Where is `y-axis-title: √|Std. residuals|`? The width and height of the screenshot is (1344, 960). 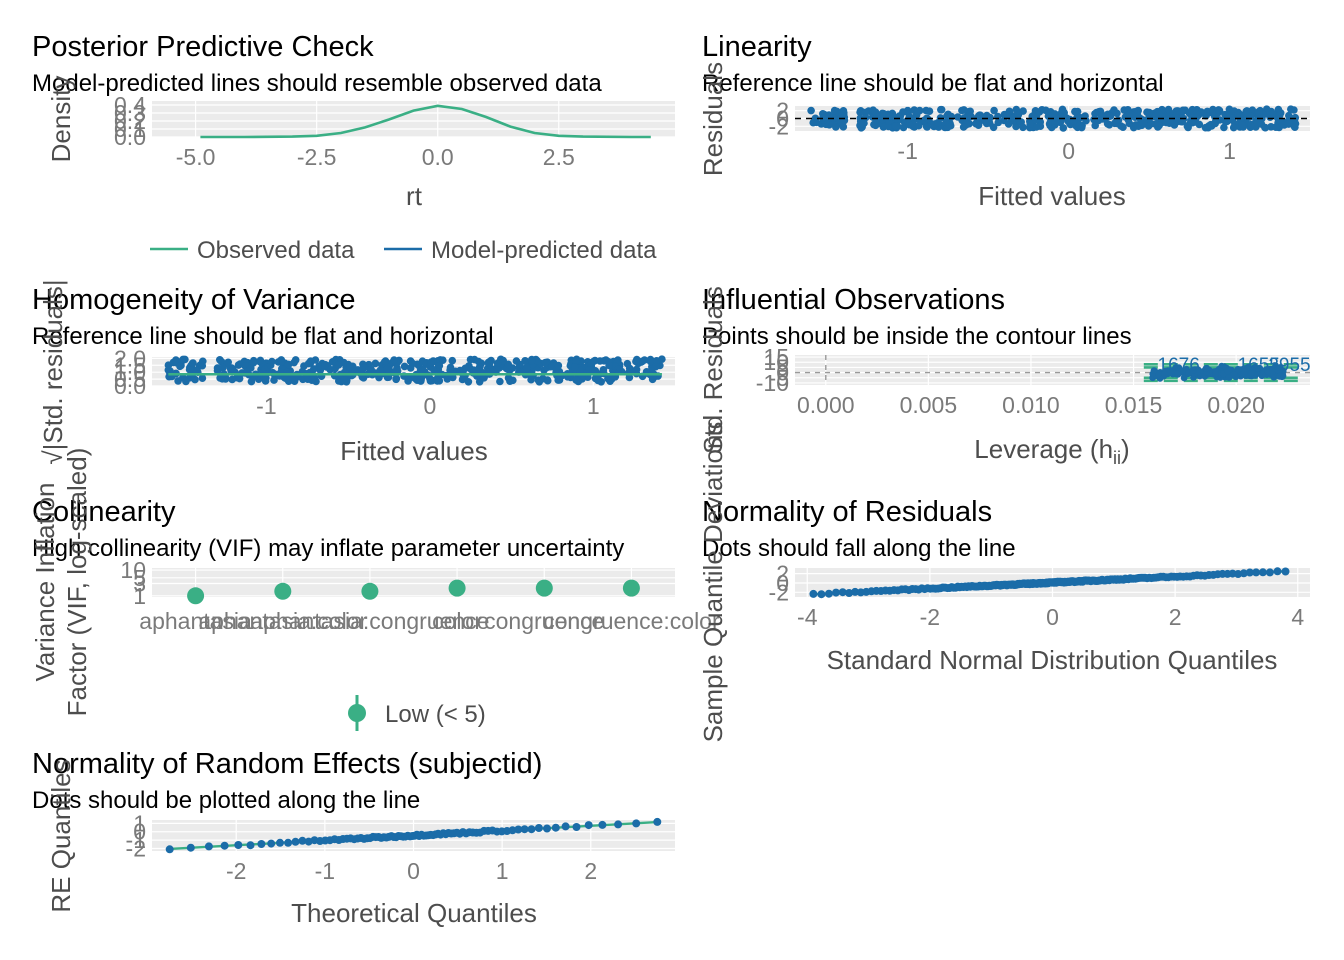 y-axis-title: √|Std. residuals| is located at coordinates (53, 371).